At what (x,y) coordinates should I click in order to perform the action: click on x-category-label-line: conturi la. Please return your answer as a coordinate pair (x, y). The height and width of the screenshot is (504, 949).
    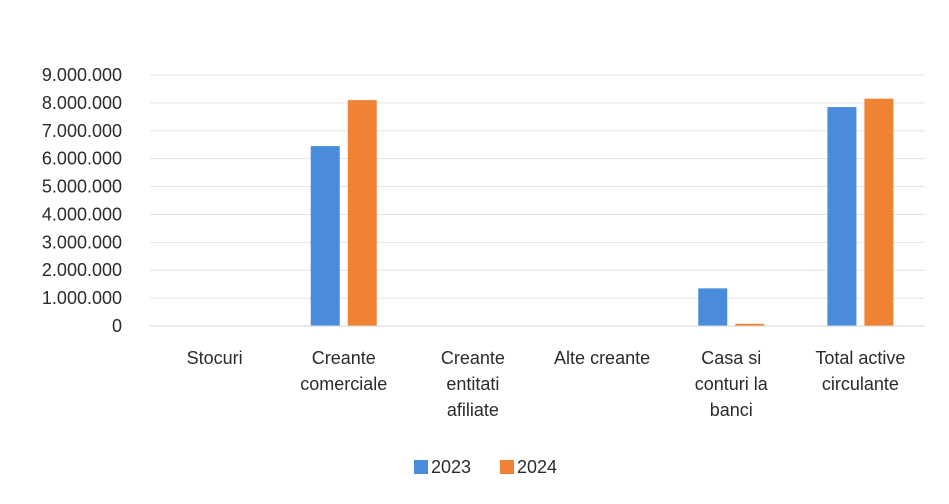
    Looking at the image, I should click on (732, 384).